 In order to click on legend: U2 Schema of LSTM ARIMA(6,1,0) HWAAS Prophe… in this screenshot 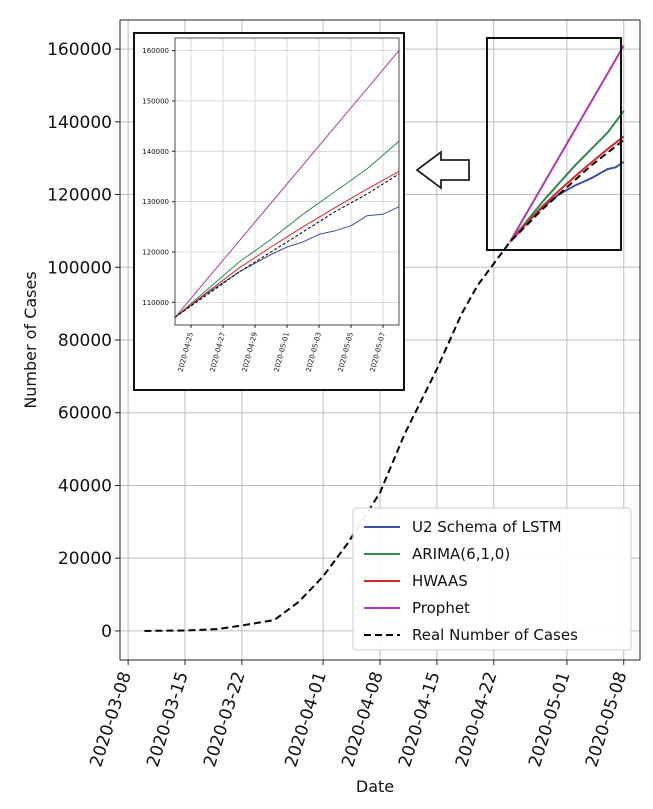, I will do `click(492, 579)`.